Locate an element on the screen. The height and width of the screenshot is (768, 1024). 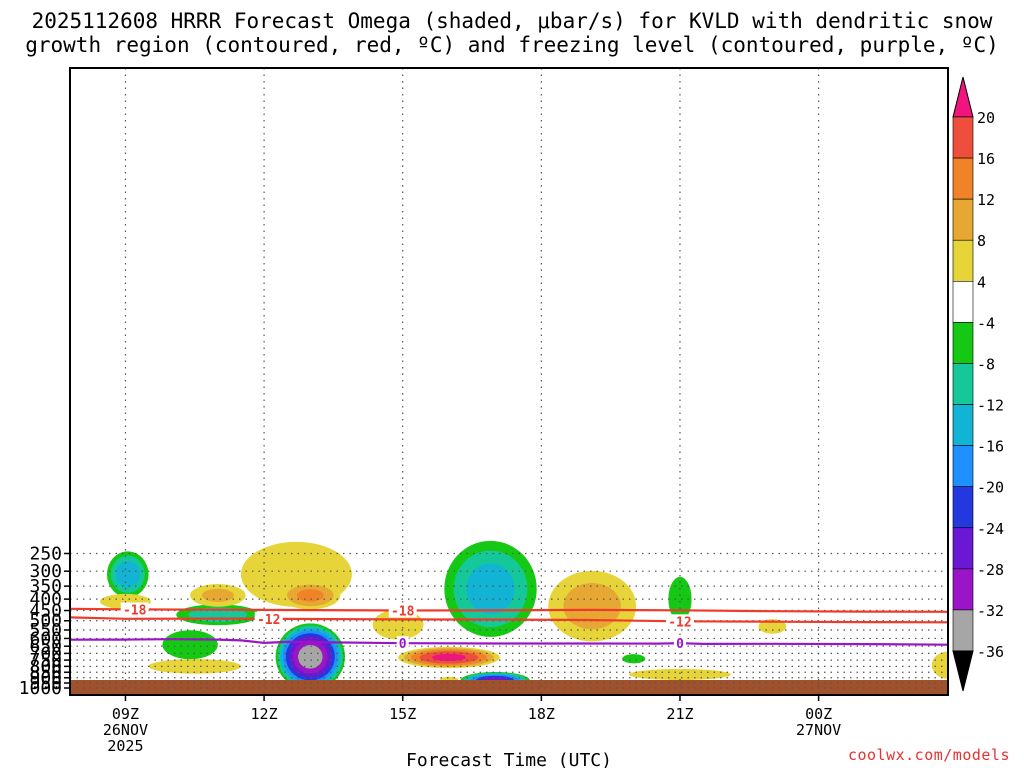
colorbar-label--20: -20 is located at coordinates (990, 488).